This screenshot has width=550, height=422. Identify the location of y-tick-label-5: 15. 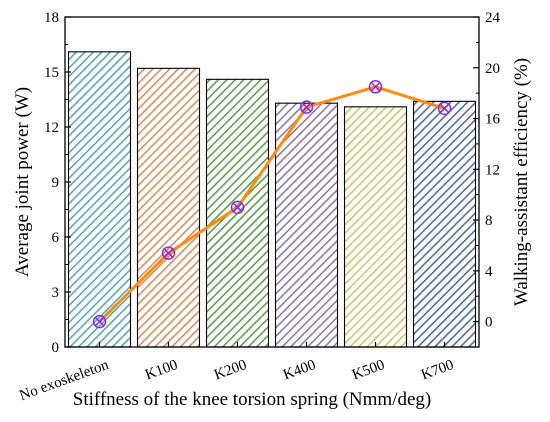
(51, 73).